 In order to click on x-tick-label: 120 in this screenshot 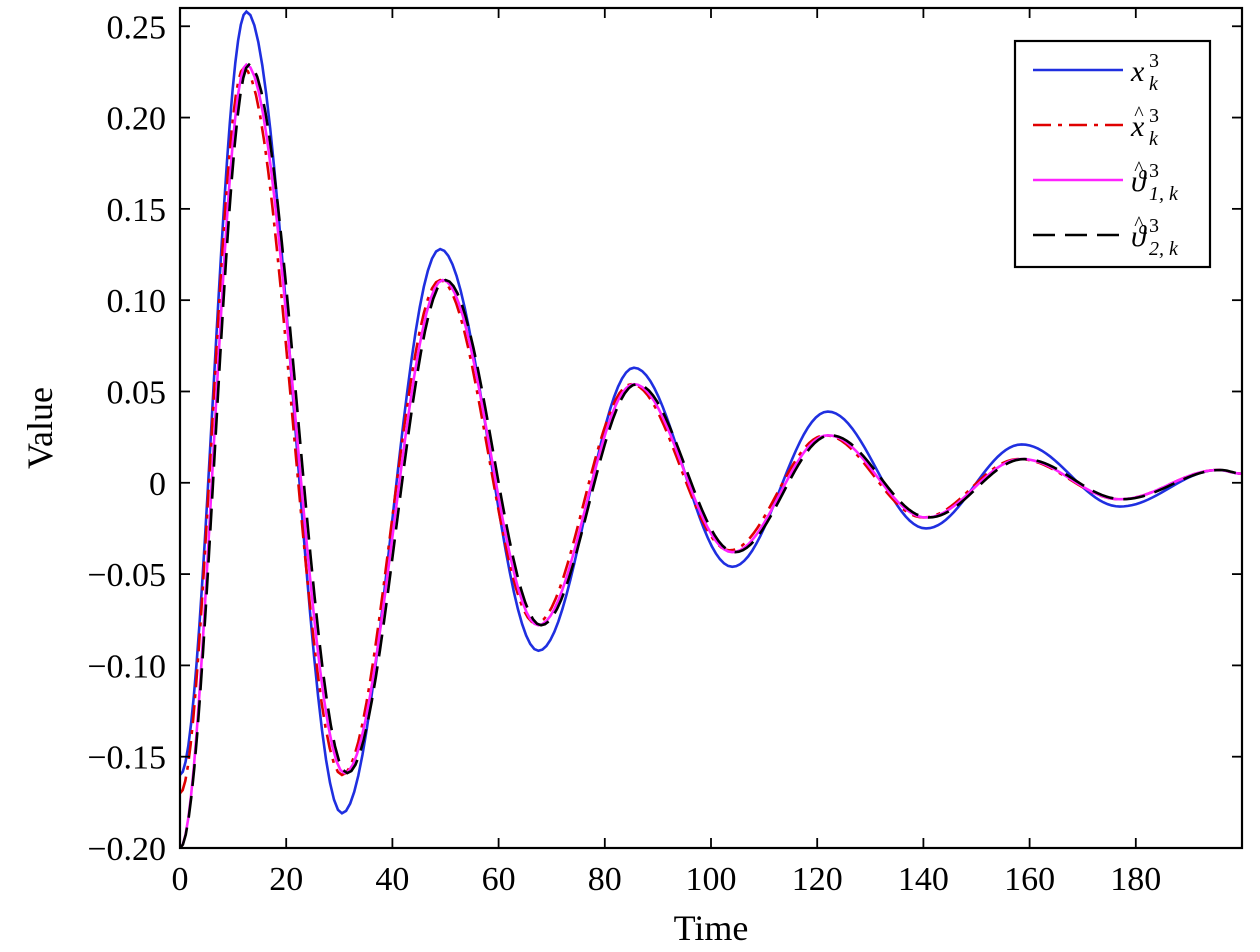, I will do `click(817, 879)`.